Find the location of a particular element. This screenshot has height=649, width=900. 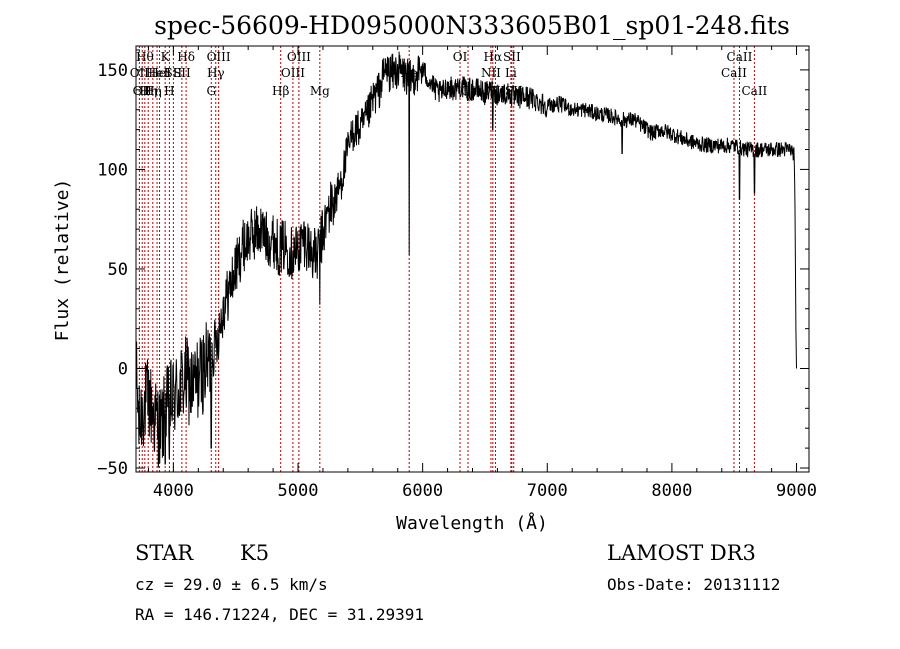

x-tick-label: 4000 is located at coordinates (173, 491).